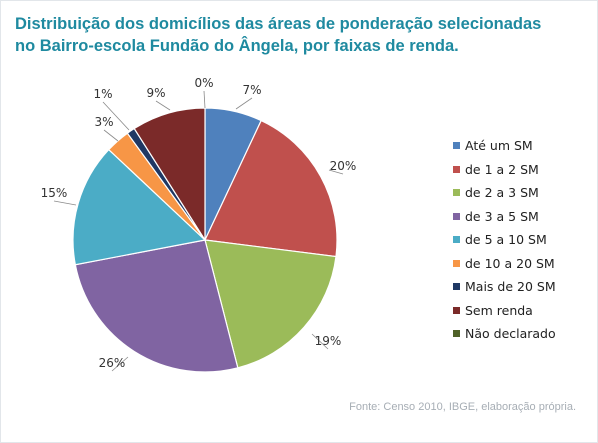 Image resolution: width=598 pixels, height=443 pixels. What do you see at coordinates (320, 341) in the screenshot?
I see `leader-line-de-2-a-3-sm` at bounding box center [320, 341].